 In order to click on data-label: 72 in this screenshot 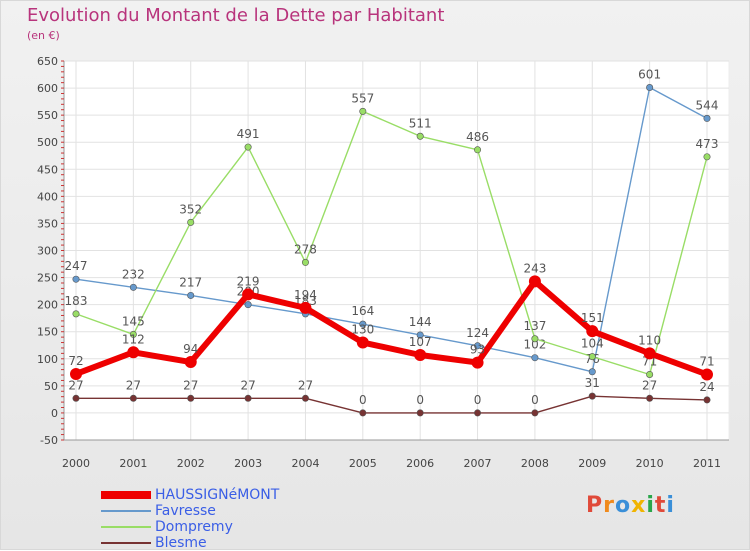, I will do `click(75, 361)`.